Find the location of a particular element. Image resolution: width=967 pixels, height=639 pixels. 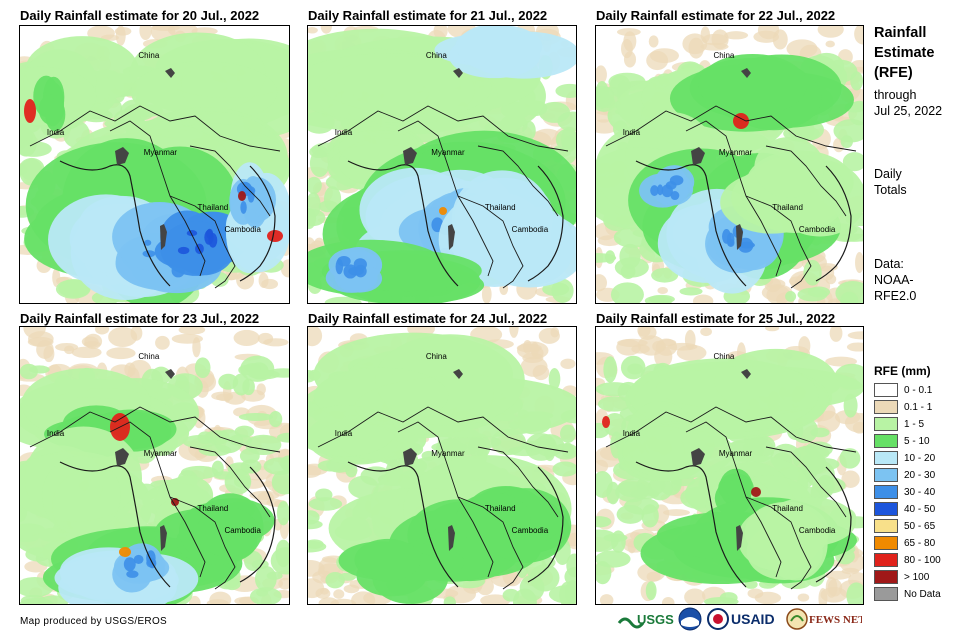

noaa-logo is located at coordinates (690, 619).